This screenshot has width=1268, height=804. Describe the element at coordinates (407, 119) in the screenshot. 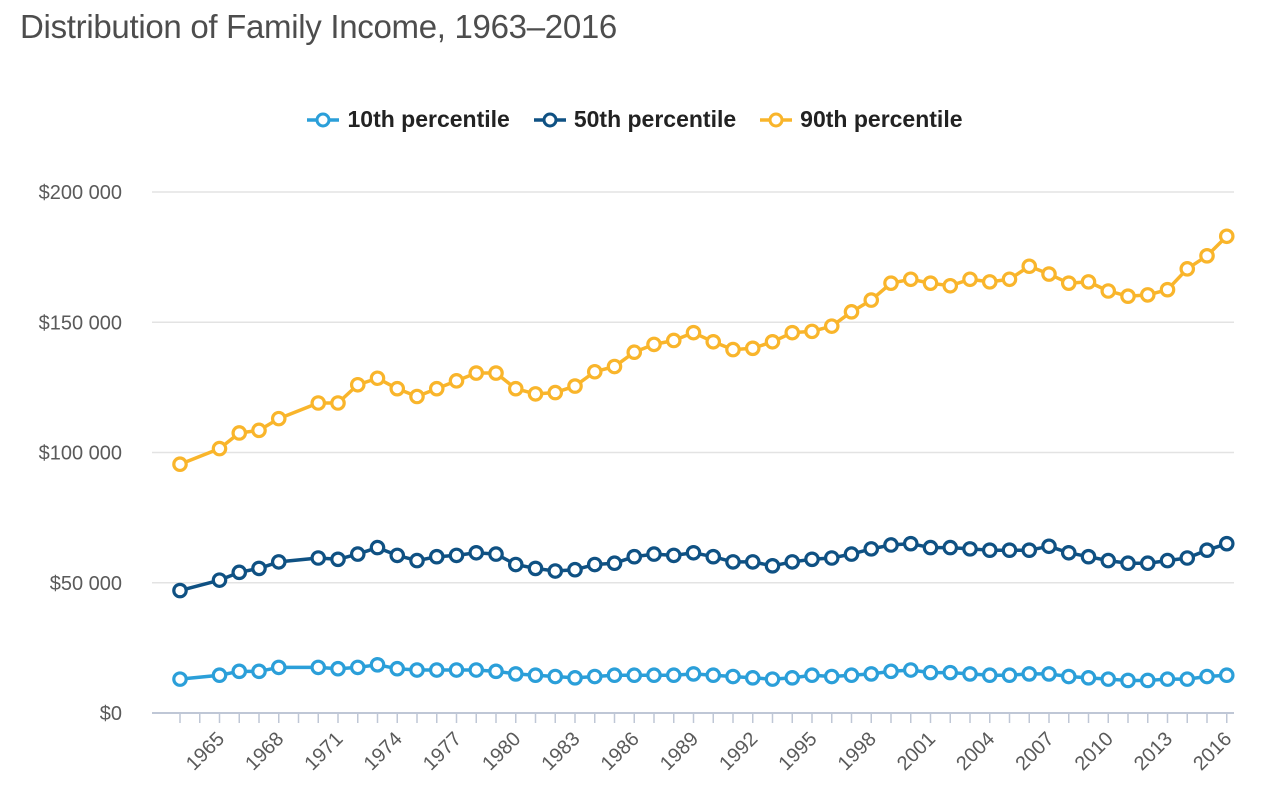

I see `legend-item-1: 10th percentile` at that location.